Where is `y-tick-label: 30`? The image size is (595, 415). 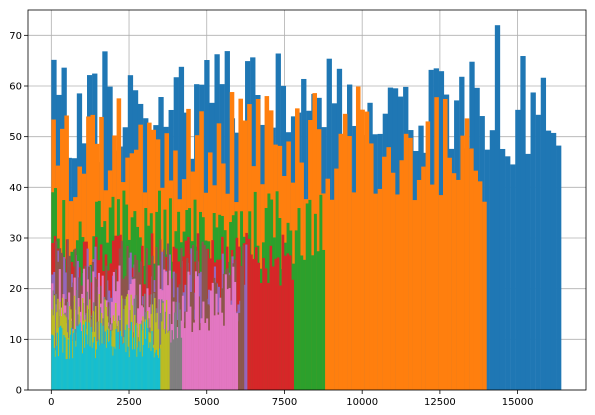 y-tick-label: 30 is located at coordinates (15, 239).